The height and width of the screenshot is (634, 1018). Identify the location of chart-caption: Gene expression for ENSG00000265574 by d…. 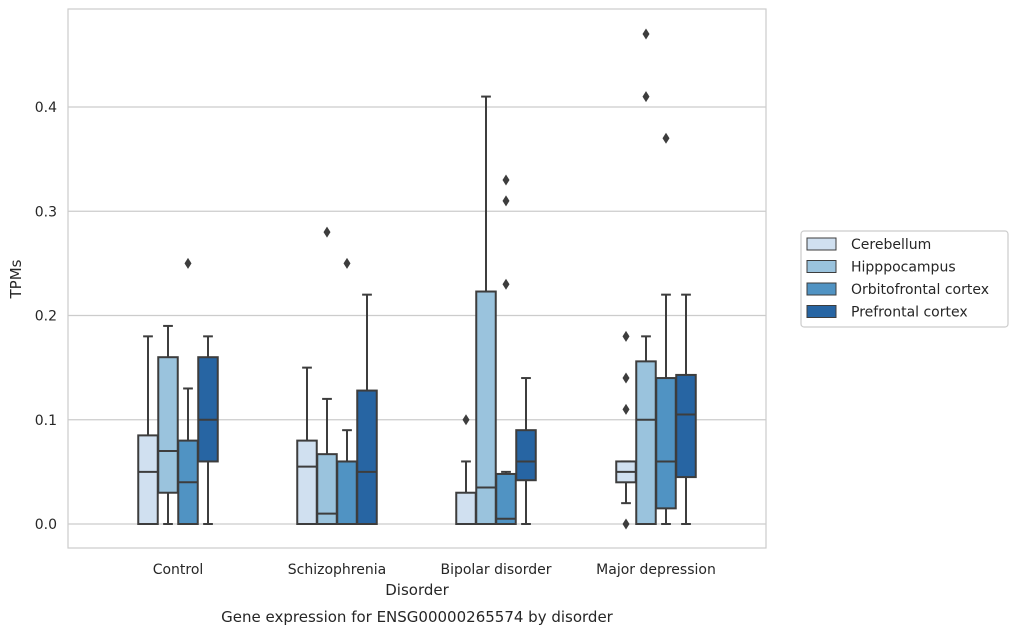
(417, 617).